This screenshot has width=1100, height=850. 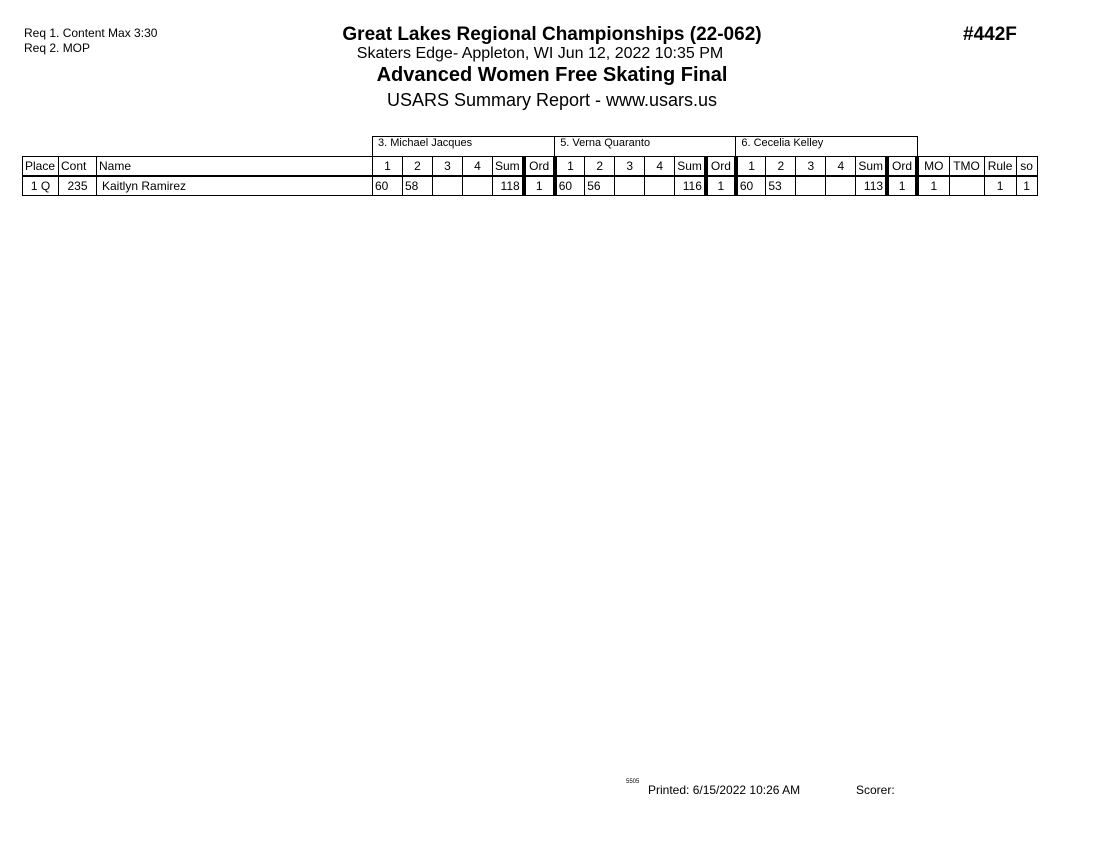 What do you see at coordinates (417, 185) in the screenshot?
I see `judge-1-s2: 58` at bounding box center [417, 185].